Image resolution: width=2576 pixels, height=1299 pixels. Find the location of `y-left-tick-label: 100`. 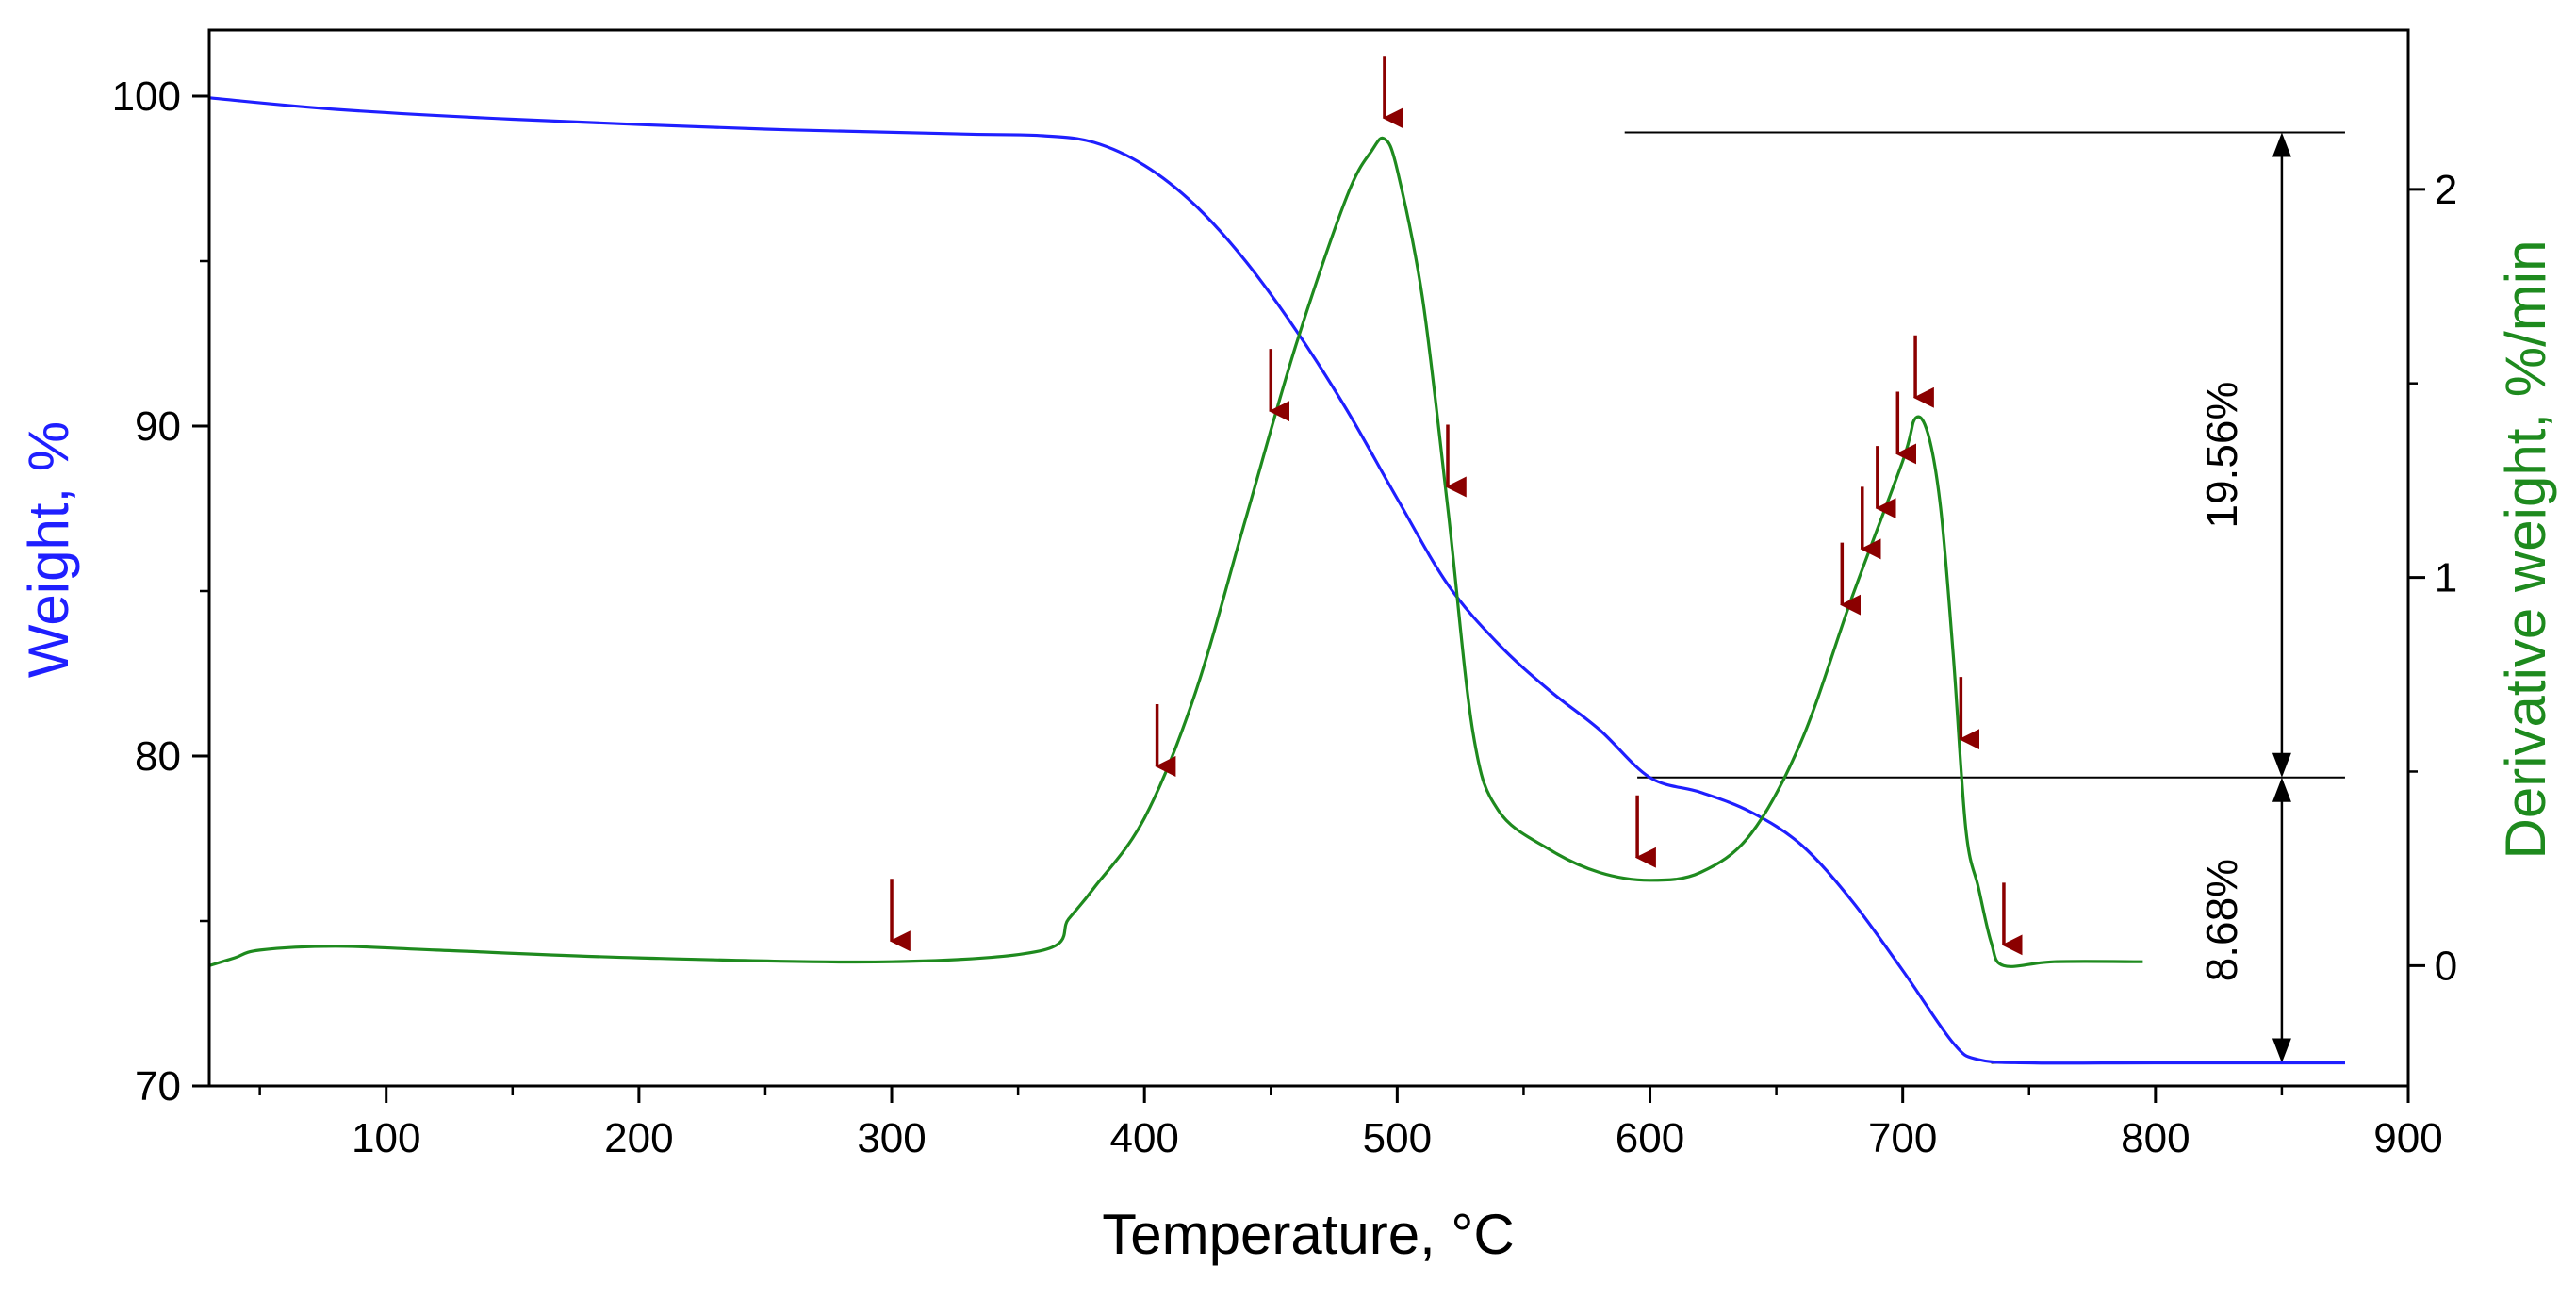

y-left-tick-label: 100 is located at coordinates (146, 97).